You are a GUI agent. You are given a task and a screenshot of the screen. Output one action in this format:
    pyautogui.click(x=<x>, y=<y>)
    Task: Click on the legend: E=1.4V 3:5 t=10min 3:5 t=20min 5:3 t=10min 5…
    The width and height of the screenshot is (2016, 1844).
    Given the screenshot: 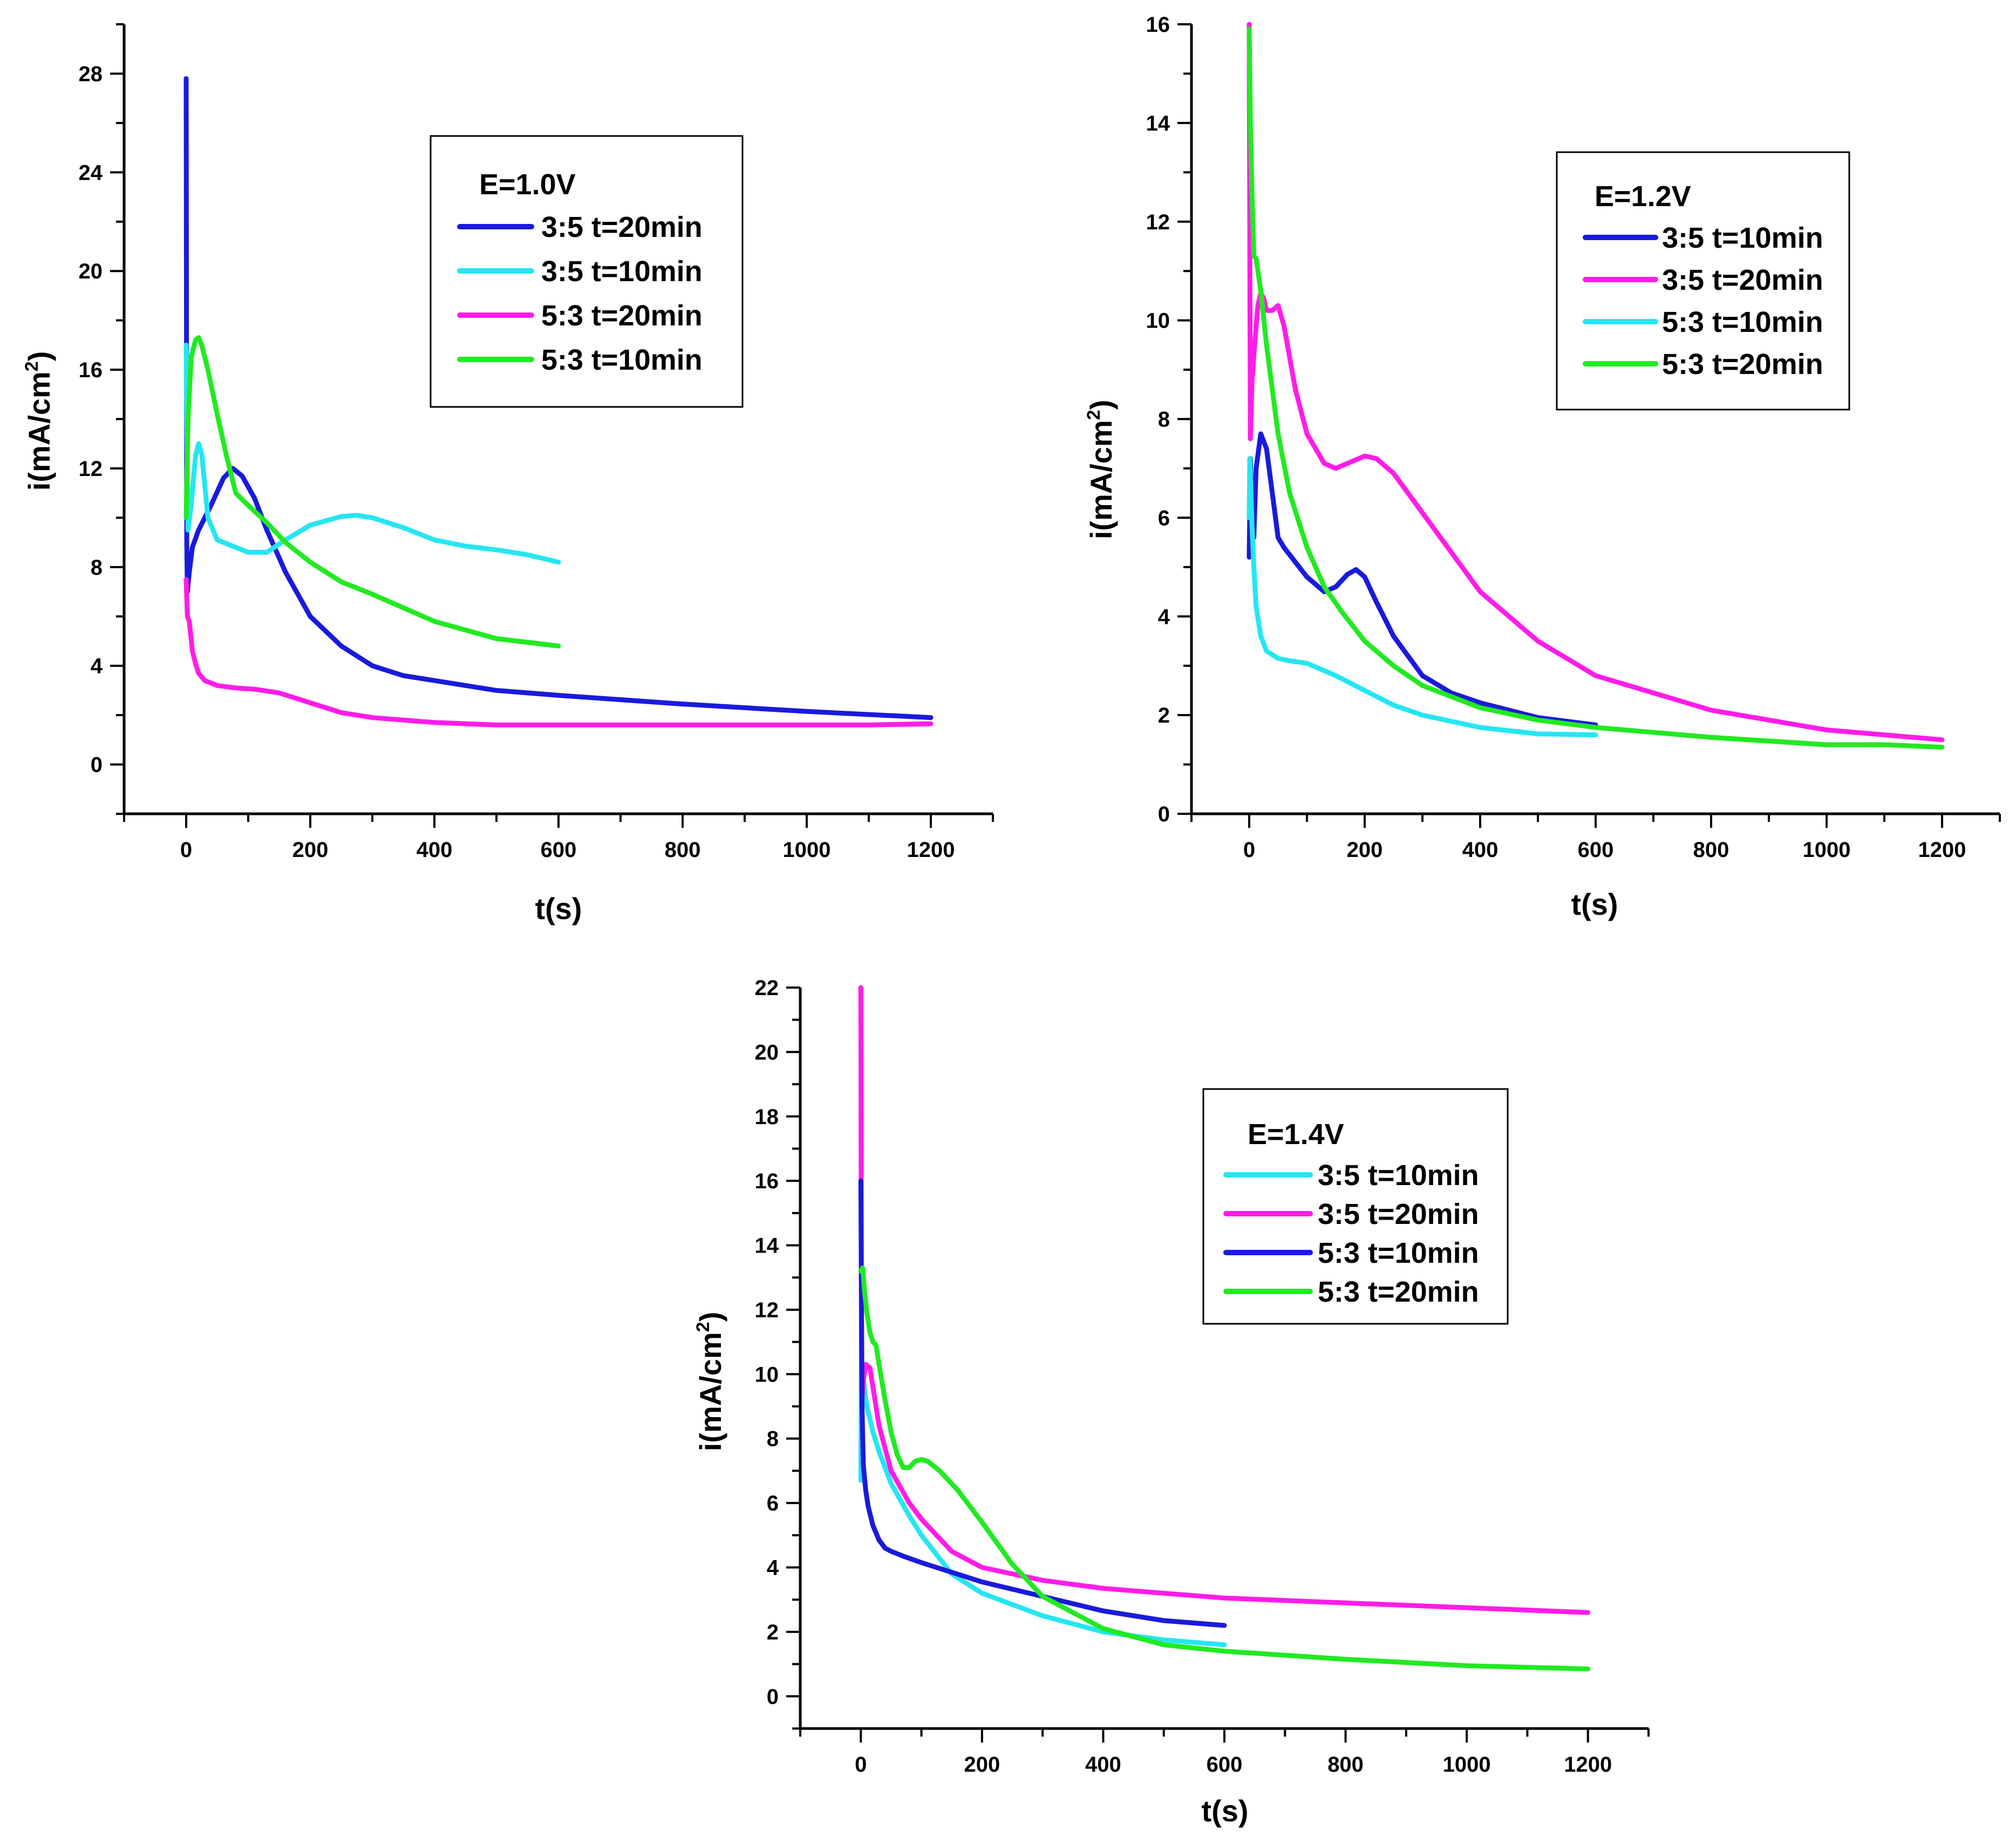 What is the action you would take?
    pyautogui.click(x=1355, y=1206)
    